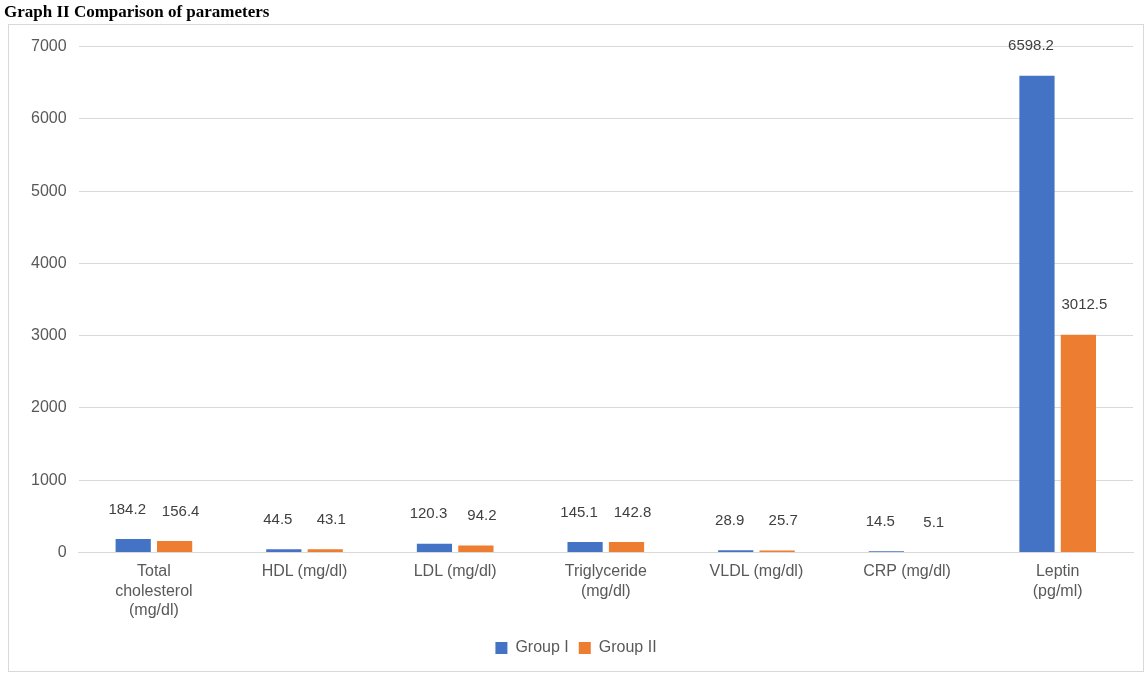 This screenshot has height=675, width=1147. I want to click on x-tick-label: VLDL (mg/dl), so click(756, 571).